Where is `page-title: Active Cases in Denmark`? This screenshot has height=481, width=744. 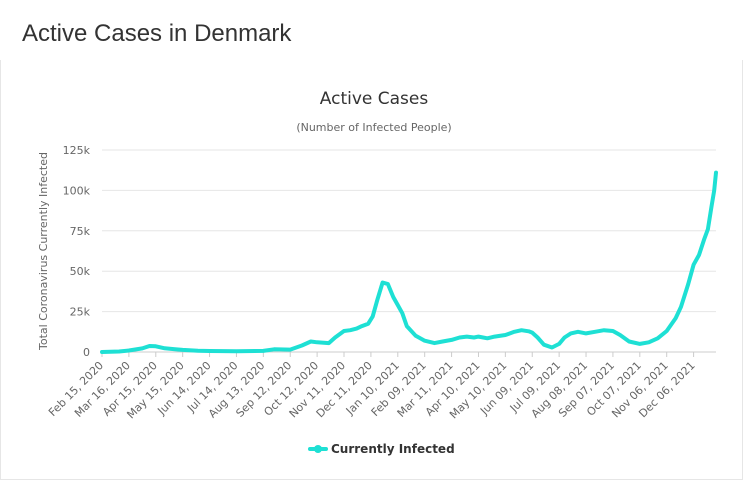 page-title: Active Cases in Denmark is located at coordinates (157, 33).